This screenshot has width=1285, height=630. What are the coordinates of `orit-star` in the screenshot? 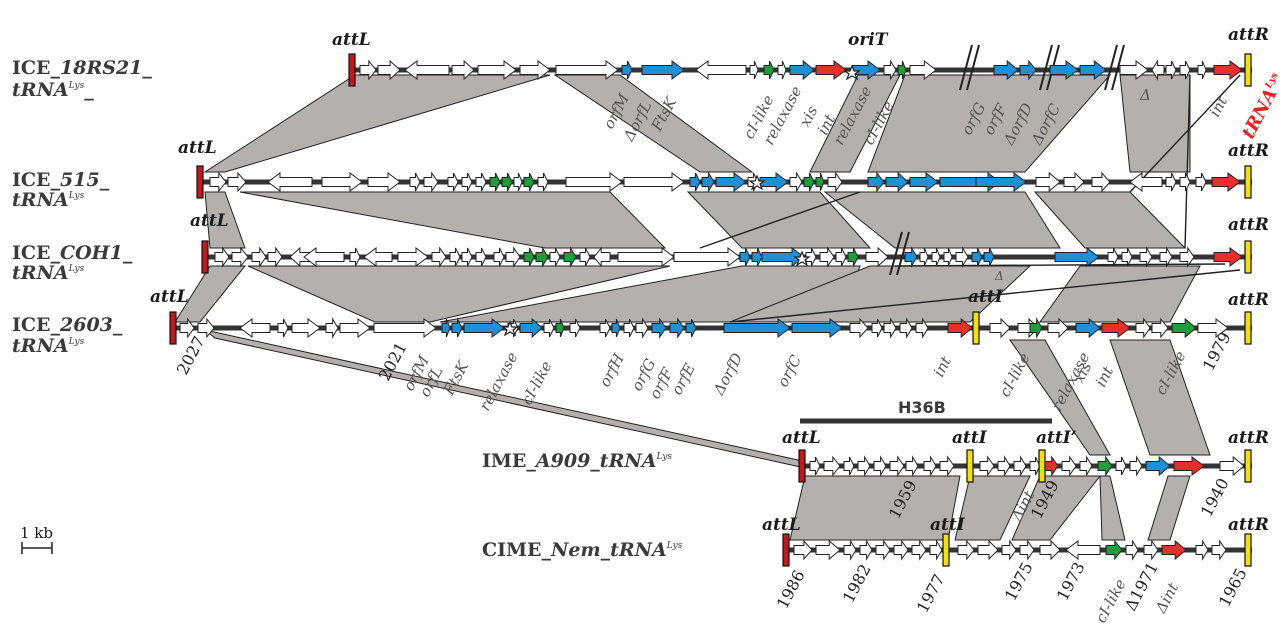 It's located at (802, 258).